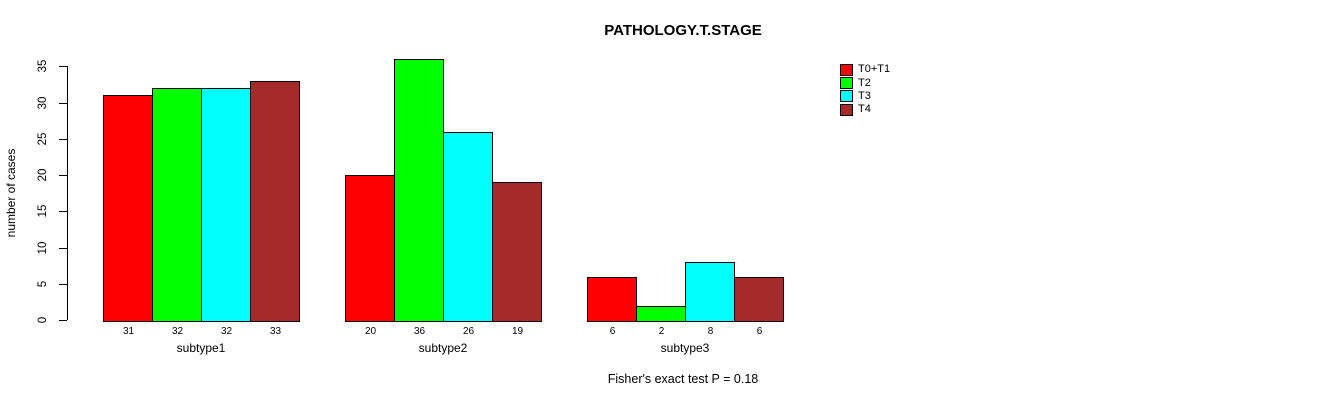 Image resolution: width=1340 pixels, height=400 pixels. Describe the element at coordinates (683, 30) in the screenshot. I see `chart-title: PATHOLOGY.T.STAGE` at that location.